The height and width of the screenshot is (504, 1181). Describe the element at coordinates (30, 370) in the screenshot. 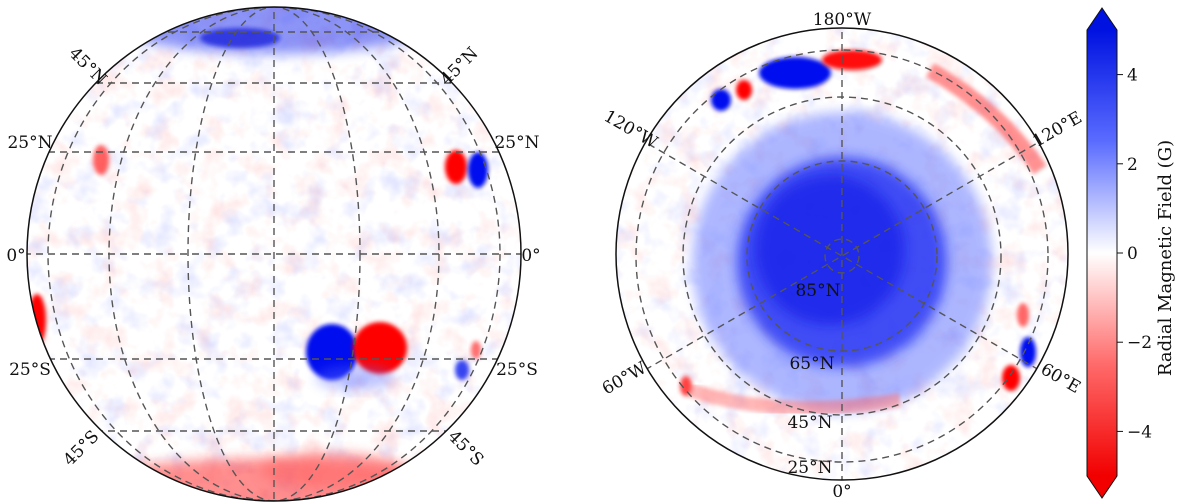

I see `lat-label-25s-left: 25°S` at that location.